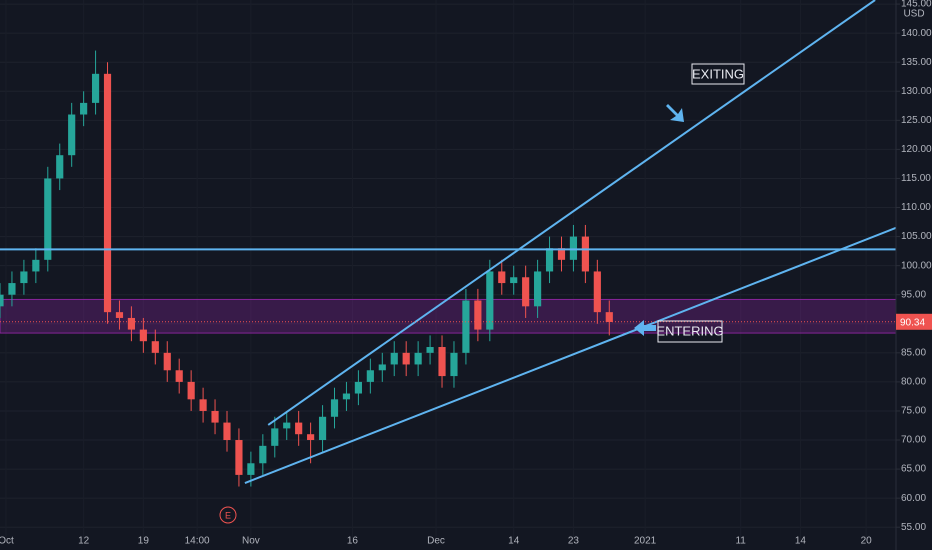  Describe the element at coordinates (913, 352) in the screenshot. I see `y-tick-label: 85.00` at that location.